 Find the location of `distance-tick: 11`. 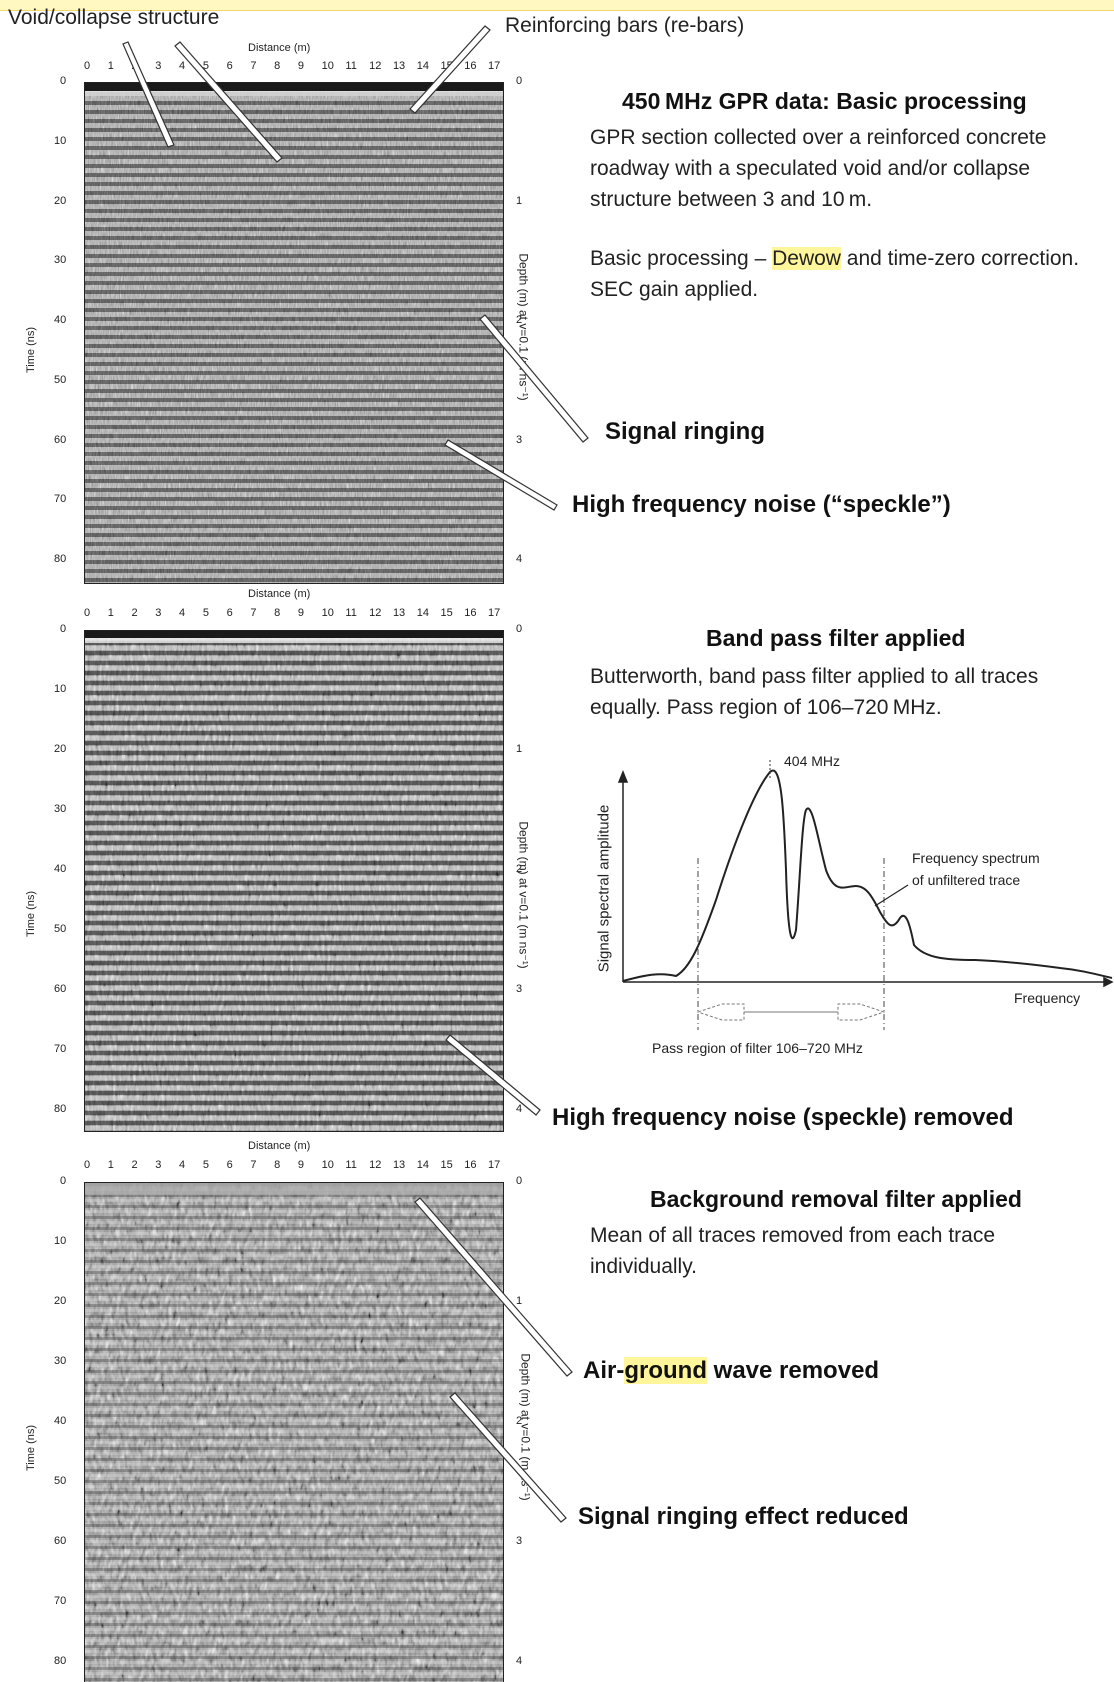

distance-tick: 11 is located at coordinates (351, 1165).